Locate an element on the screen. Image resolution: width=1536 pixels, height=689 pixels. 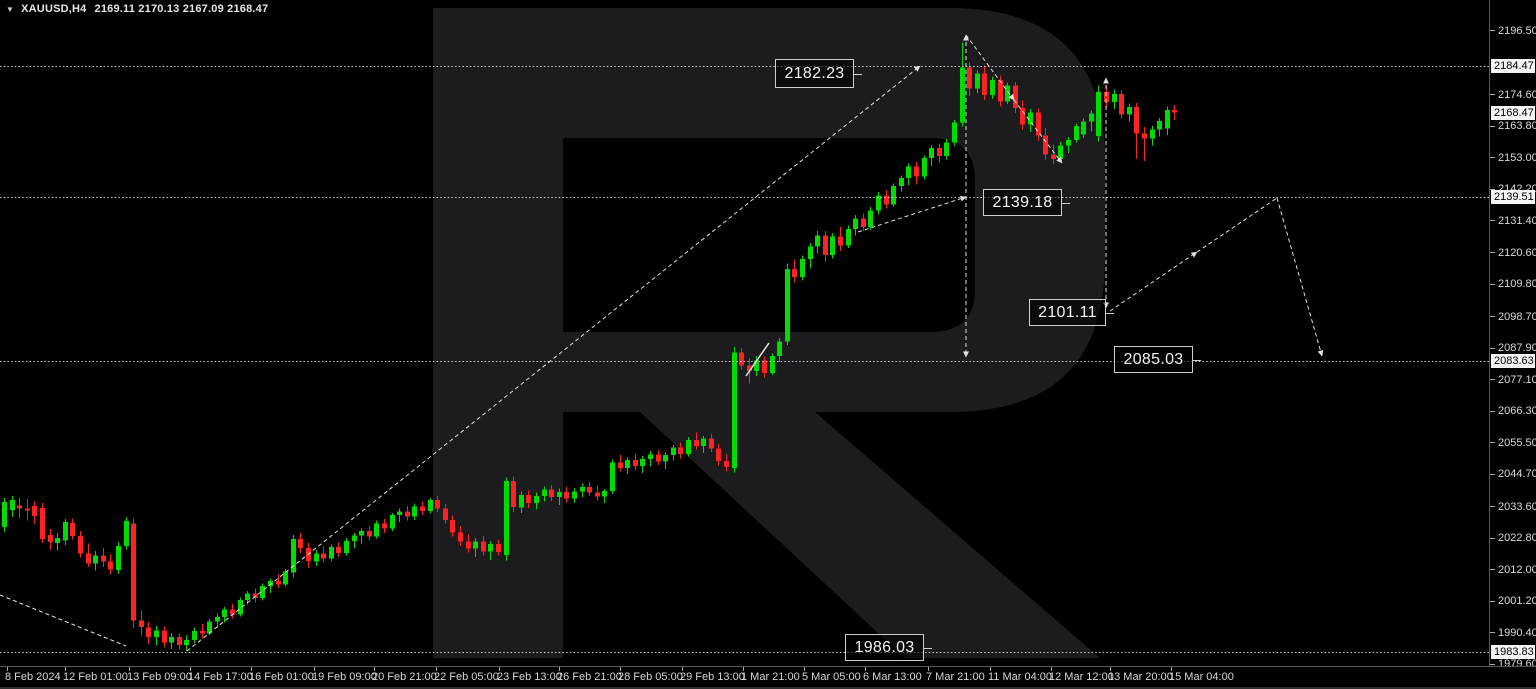
price-tick-label: 2131.40 is located at coordinates (1517, 220).